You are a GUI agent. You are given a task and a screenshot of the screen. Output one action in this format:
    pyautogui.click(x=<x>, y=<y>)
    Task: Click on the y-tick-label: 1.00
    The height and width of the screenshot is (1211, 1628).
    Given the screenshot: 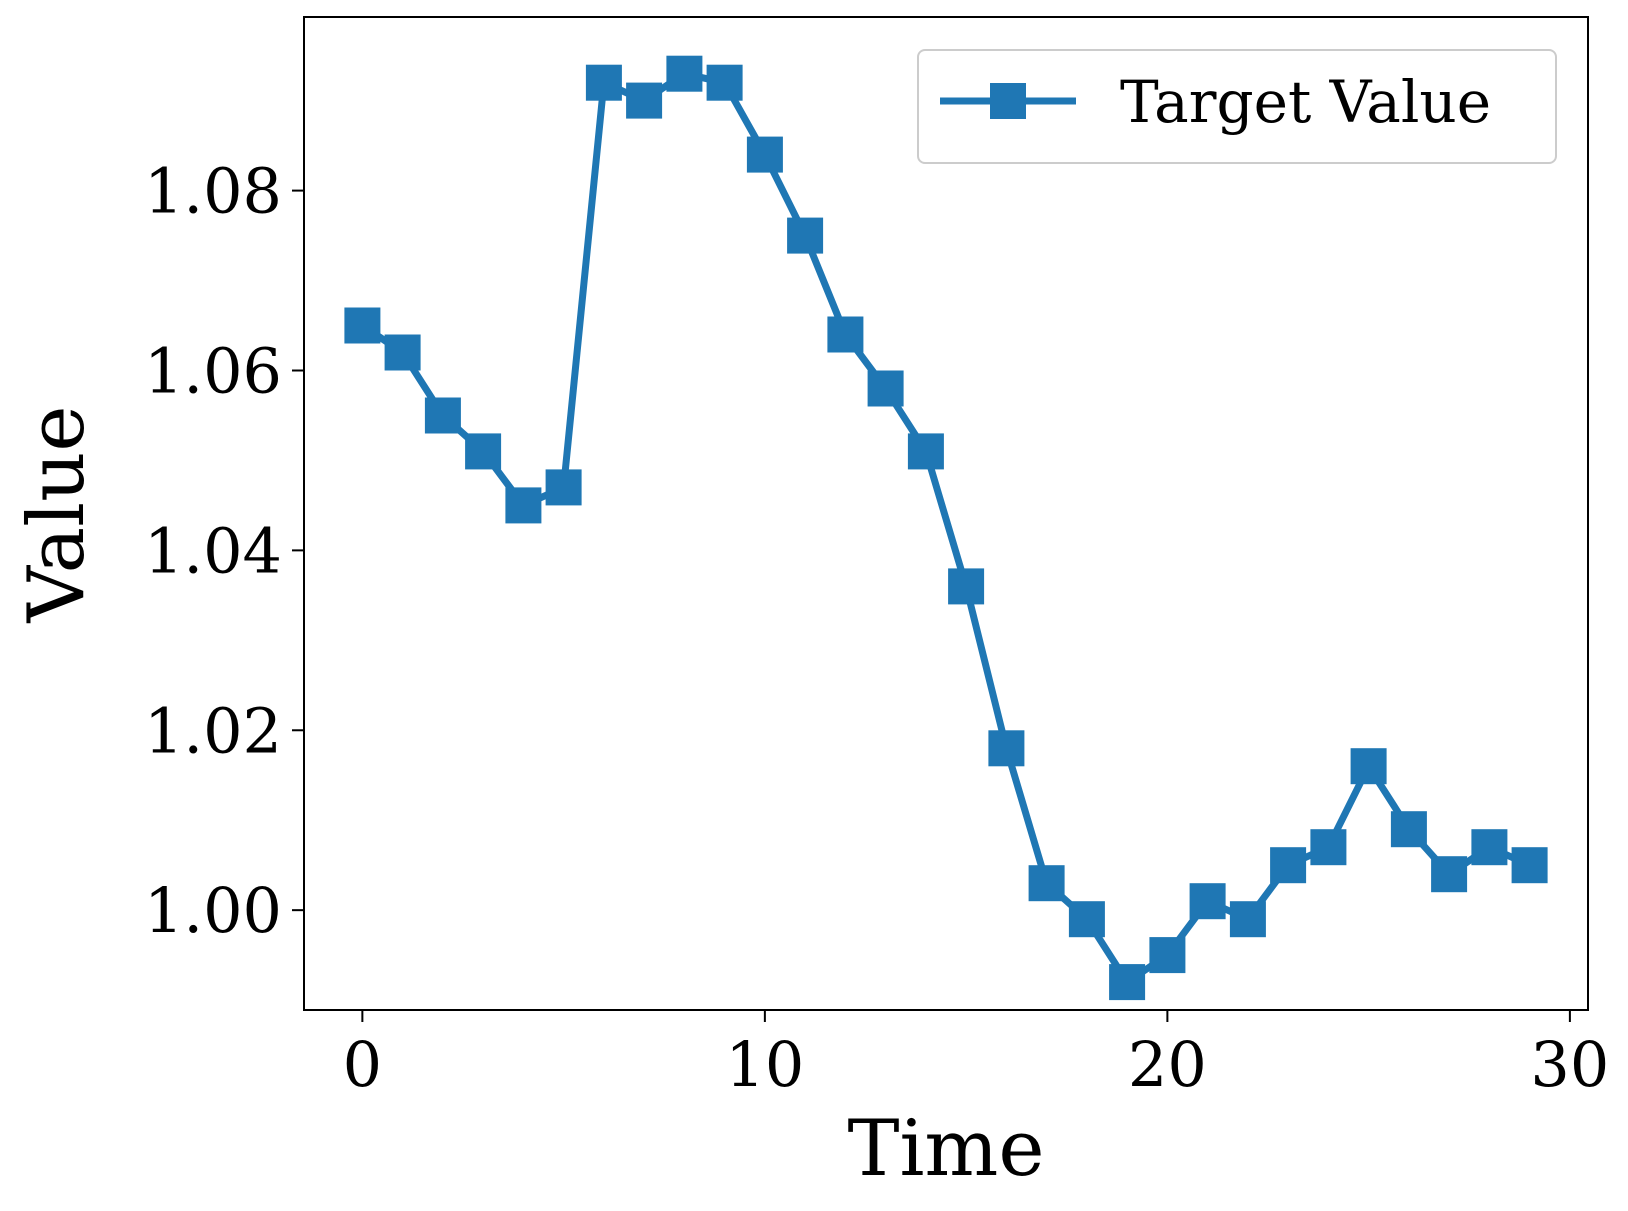 What is the action you would take?
    pyautogui.click(x=213, y=910)
    